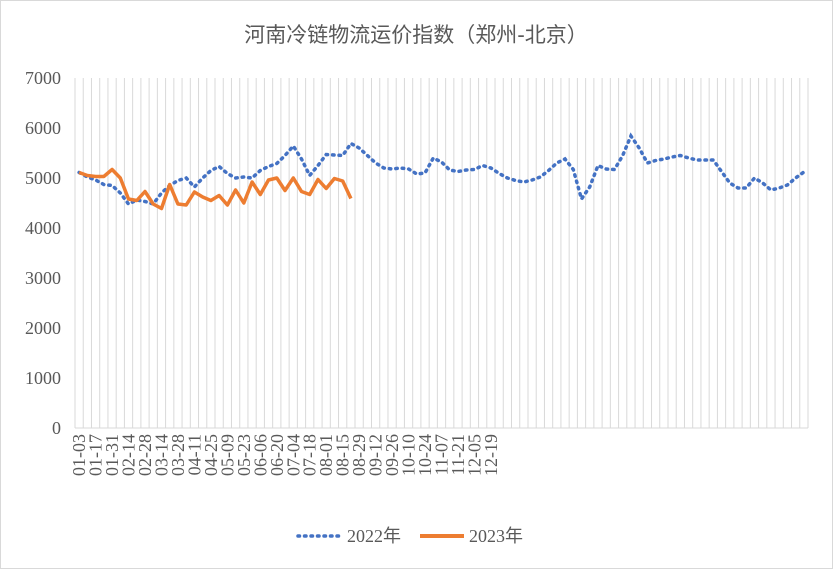 This screenshot has width=833, height=569. I want to click on x-tick-label: 10-24, so click(425, 455).